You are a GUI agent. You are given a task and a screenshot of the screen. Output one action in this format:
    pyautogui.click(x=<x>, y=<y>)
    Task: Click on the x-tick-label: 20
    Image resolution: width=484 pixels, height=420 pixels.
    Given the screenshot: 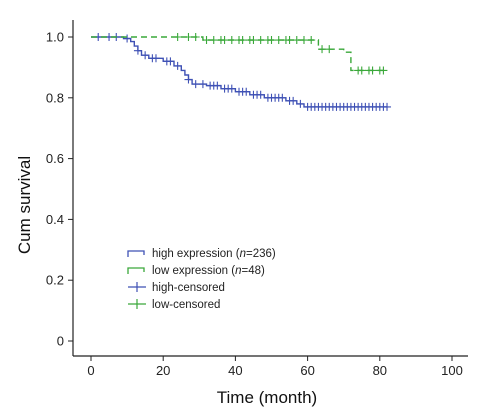 What is the action you would take?
    pyautogui.click(x=163, y=370)
    